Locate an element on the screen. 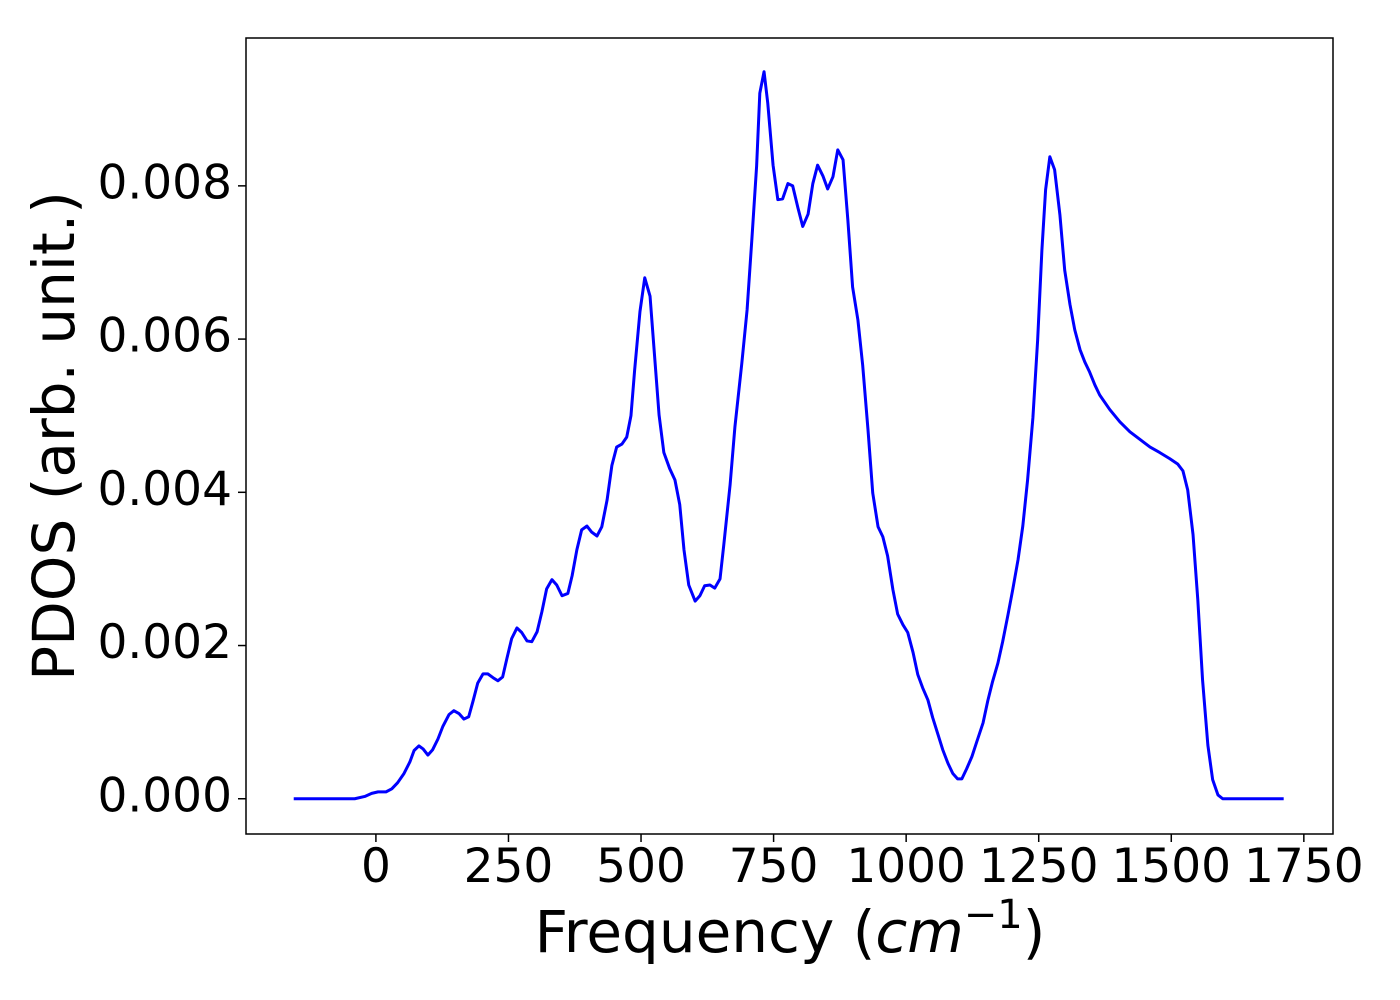 This screenshot has height=1000, width=1400. x-tick-label: 1000 is located at coordinates (906, 866).